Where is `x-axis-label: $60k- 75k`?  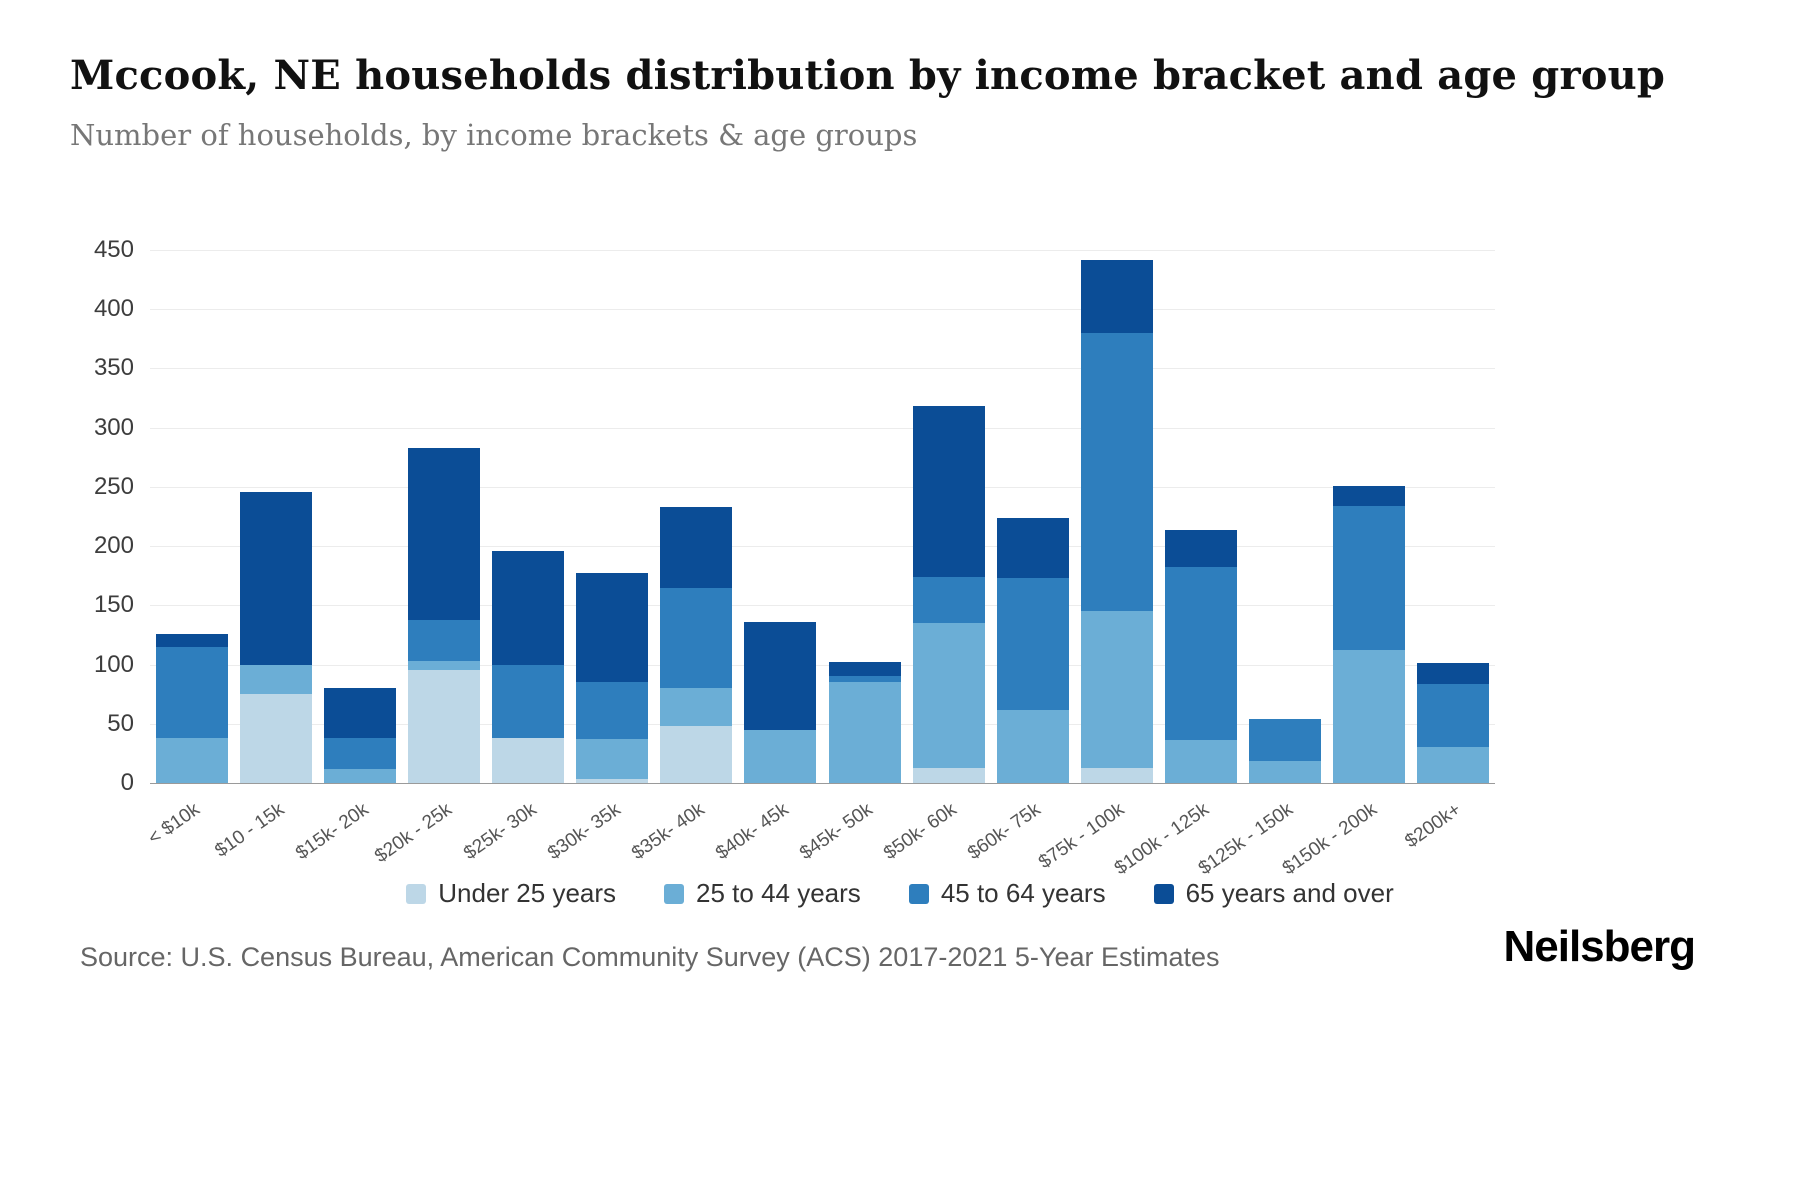
x-axis-label: $60k- 75k is located at coordinates (1004, 832).